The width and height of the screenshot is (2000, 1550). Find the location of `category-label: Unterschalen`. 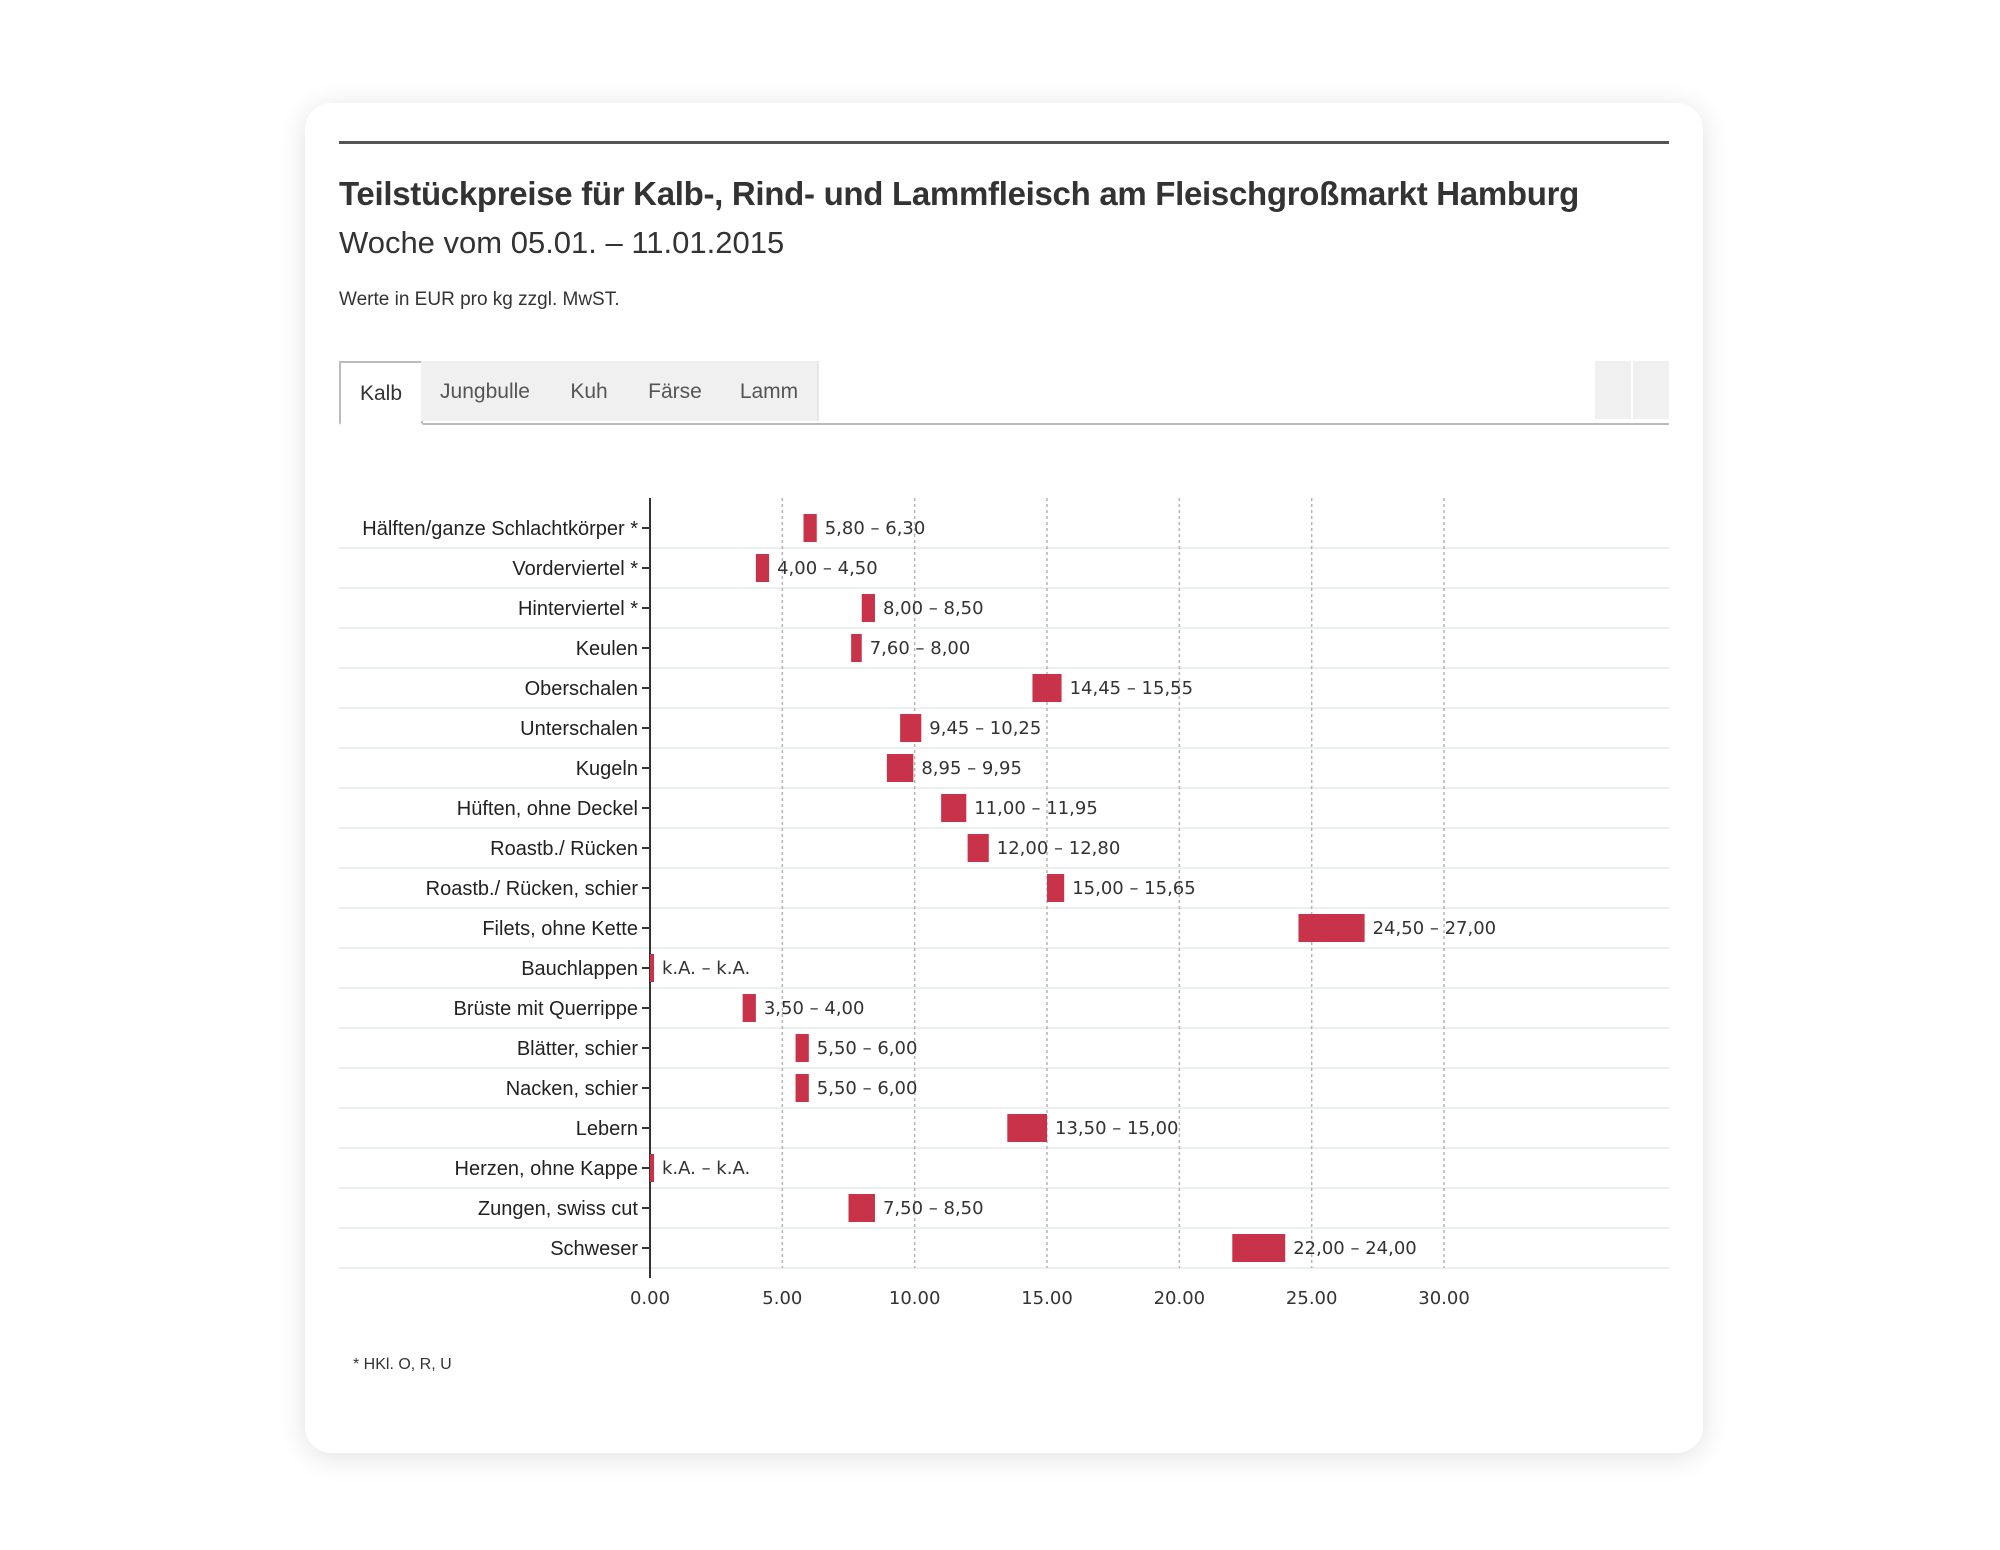

category-label: Unterschalen is located at coordinates (579, 729).